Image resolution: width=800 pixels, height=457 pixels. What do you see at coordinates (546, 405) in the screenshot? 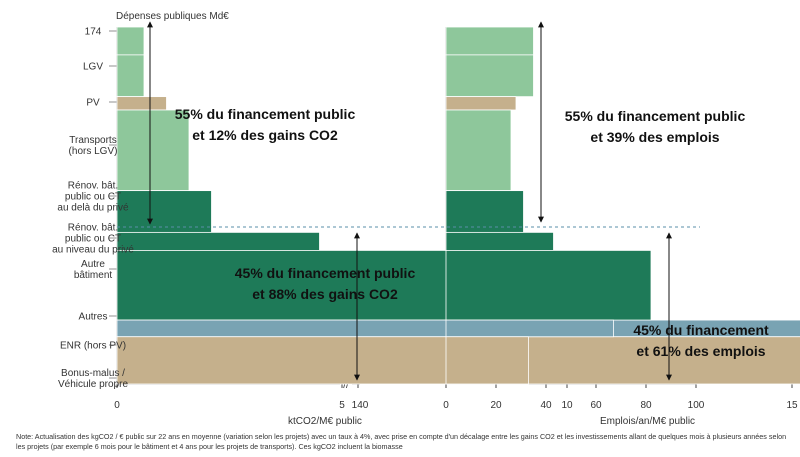
I see `right-tick-label-2: 40` at bounding box center [546, 405].